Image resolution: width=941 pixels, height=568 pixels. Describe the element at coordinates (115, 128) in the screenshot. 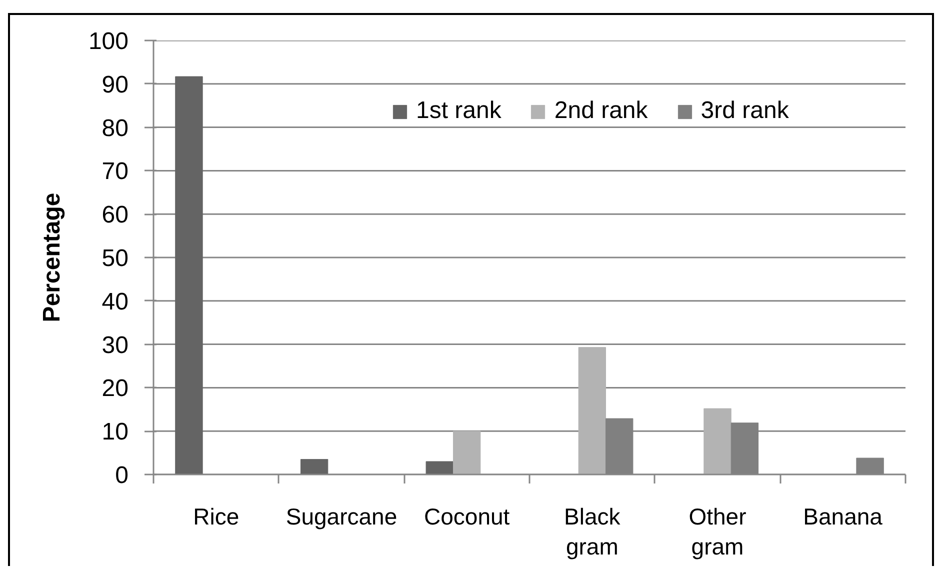

I see `y-tick-label: 80` at that location.